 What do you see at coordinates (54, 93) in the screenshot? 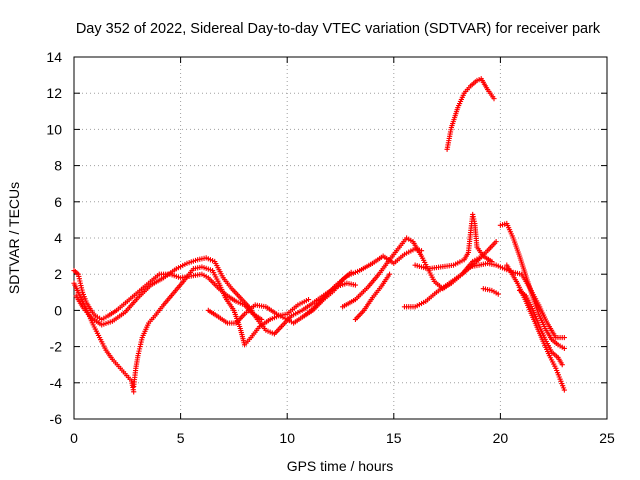
I see `y-tick-label: 12` at bounding box center [54, 93].